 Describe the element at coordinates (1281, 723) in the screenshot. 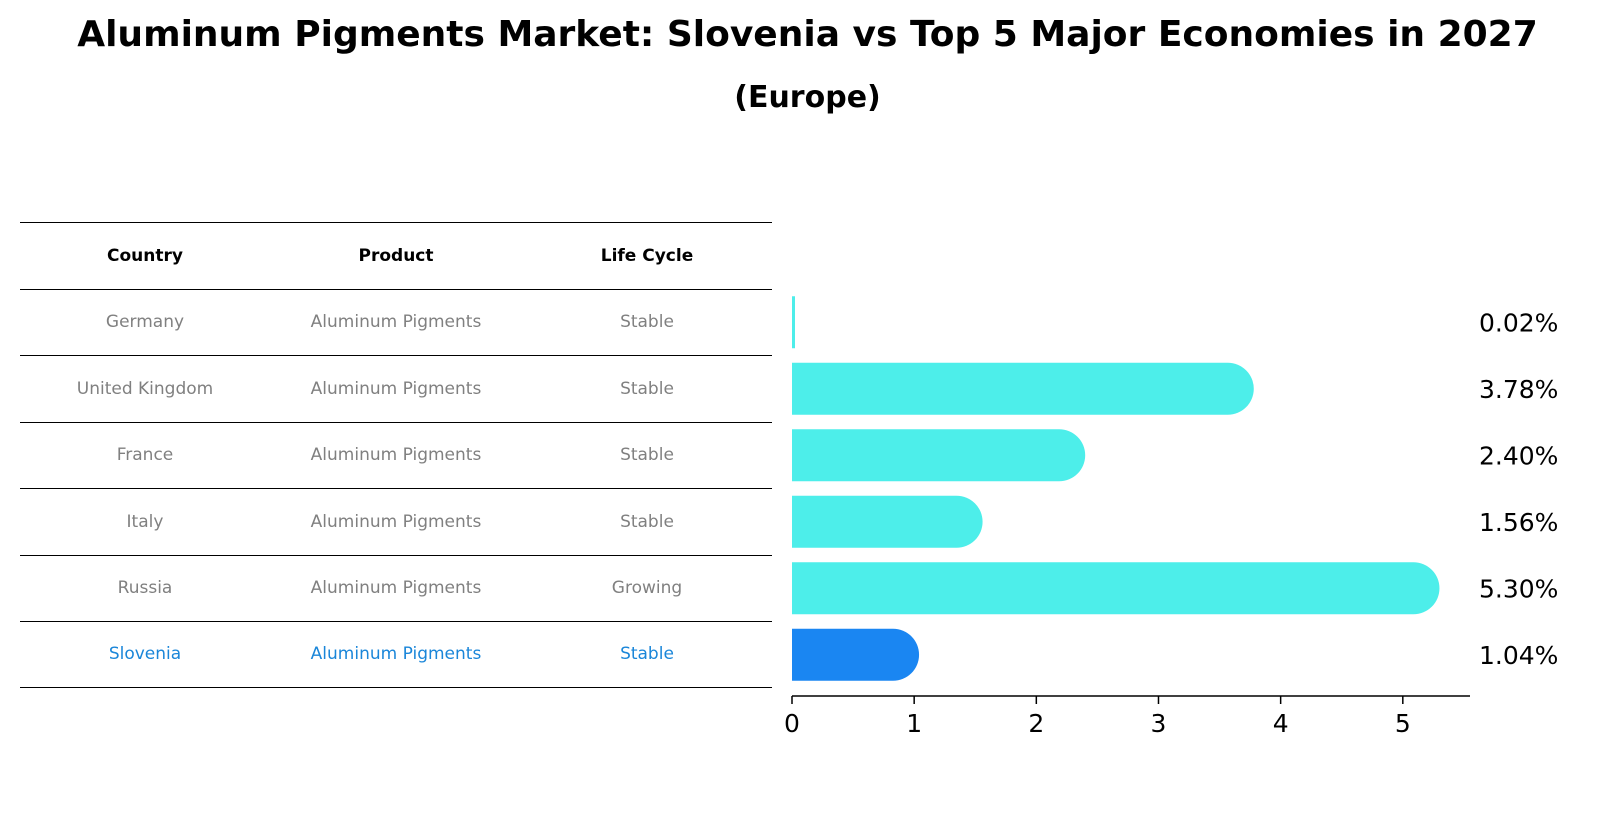

I see `x-tick-label: 4` at that location.